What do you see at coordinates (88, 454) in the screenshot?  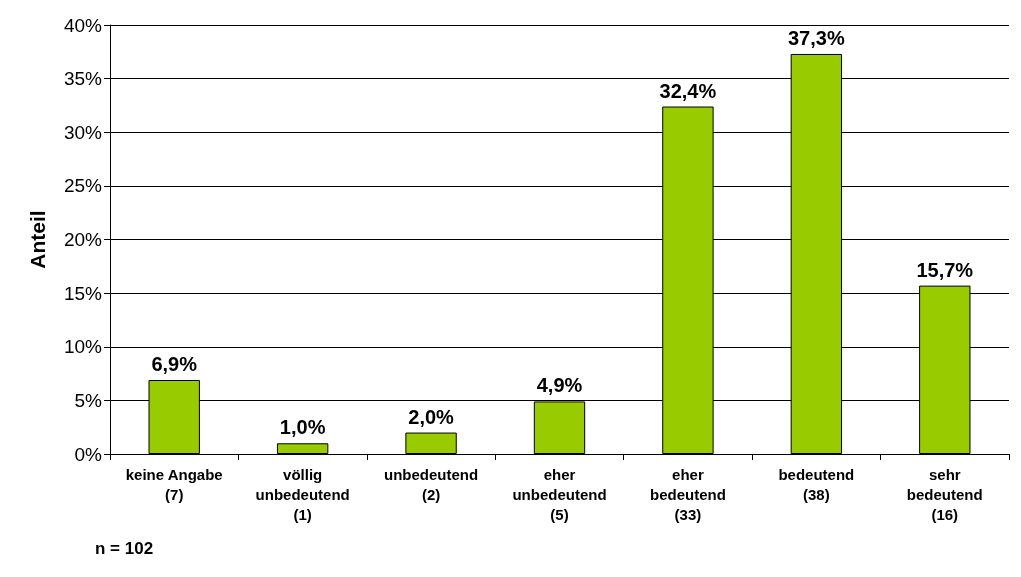 I see `y-tick-label: 0%` at bounding box center [88, 454].